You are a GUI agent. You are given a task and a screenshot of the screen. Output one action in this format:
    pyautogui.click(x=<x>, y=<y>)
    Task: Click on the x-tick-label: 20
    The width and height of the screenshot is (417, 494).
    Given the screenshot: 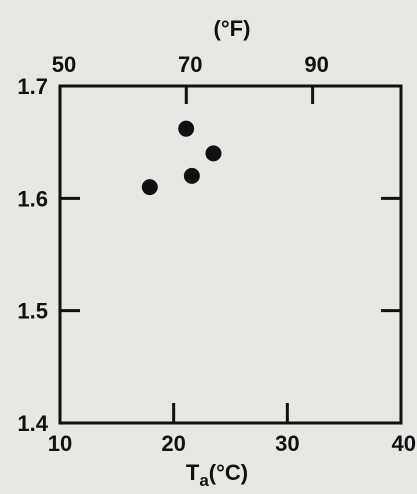 What is the action you would take?
    pyautogui.click(x=173, y=443)
    